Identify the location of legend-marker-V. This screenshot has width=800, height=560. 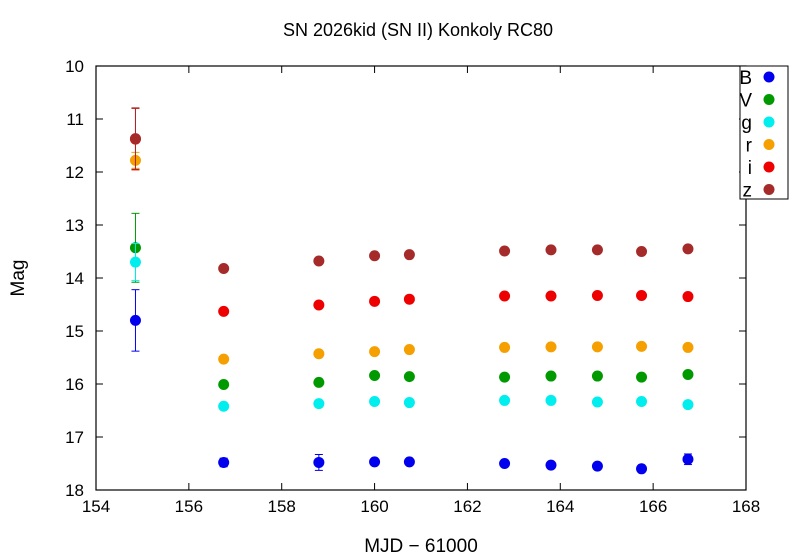
(769, 99).